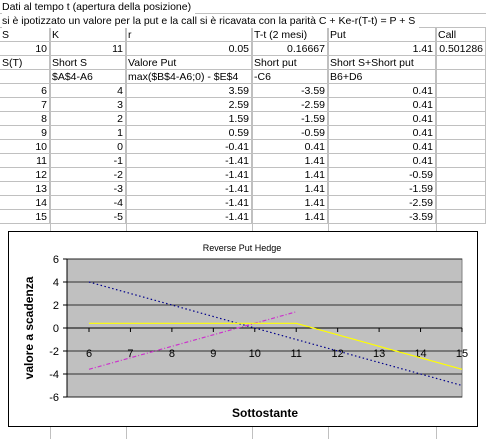  I want to click on param-value-r: 0.05, so click(189, 49).